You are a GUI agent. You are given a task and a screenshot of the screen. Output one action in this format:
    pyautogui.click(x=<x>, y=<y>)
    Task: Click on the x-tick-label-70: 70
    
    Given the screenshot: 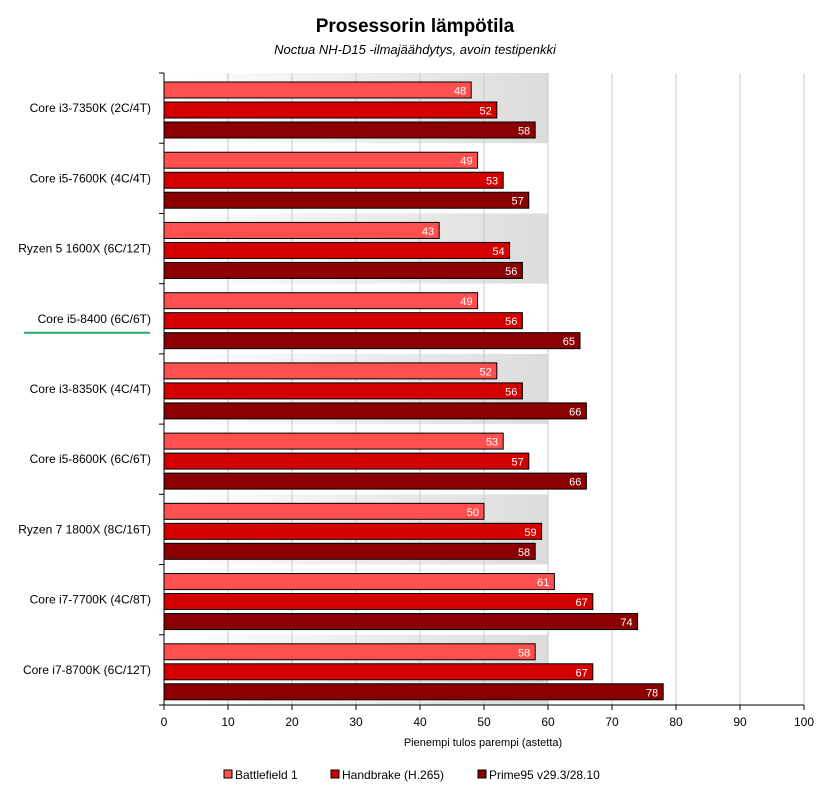 What is the action you would take?
    pyautogui.click(x=612, y=722)
    